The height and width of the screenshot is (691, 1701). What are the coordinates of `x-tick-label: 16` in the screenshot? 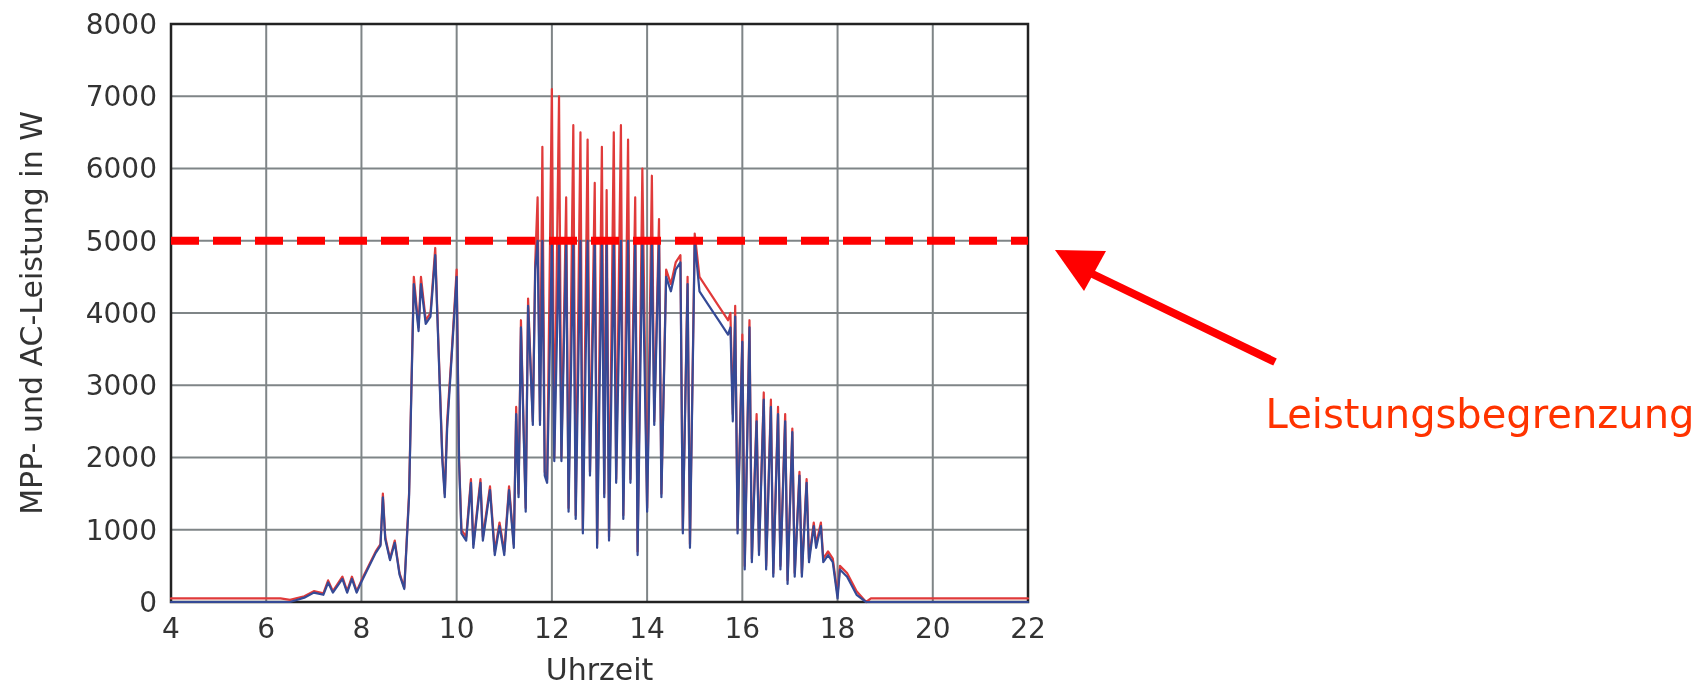 It's located at (742, 628).